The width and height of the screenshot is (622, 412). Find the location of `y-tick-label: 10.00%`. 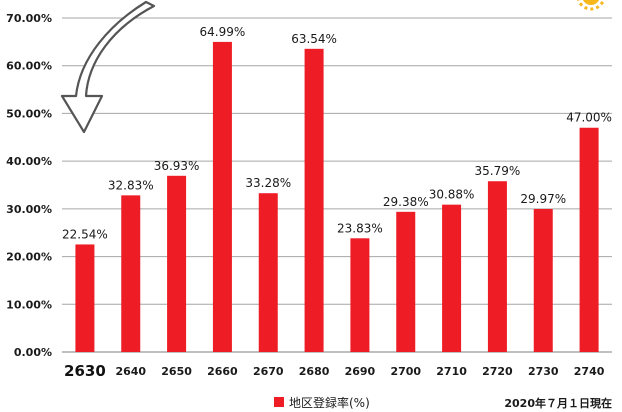

y-tick-label: 10.00% is located at coordinates (29, 304).